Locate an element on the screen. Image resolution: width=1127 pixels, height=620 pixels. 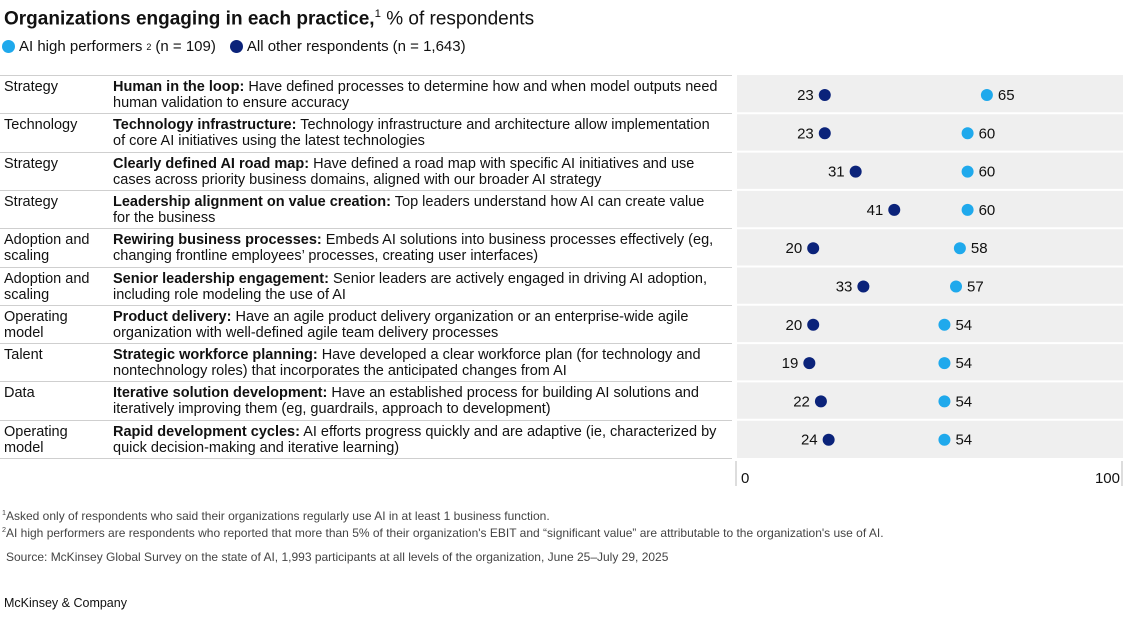
value-label: 22 is located at coordinates (801, 401).